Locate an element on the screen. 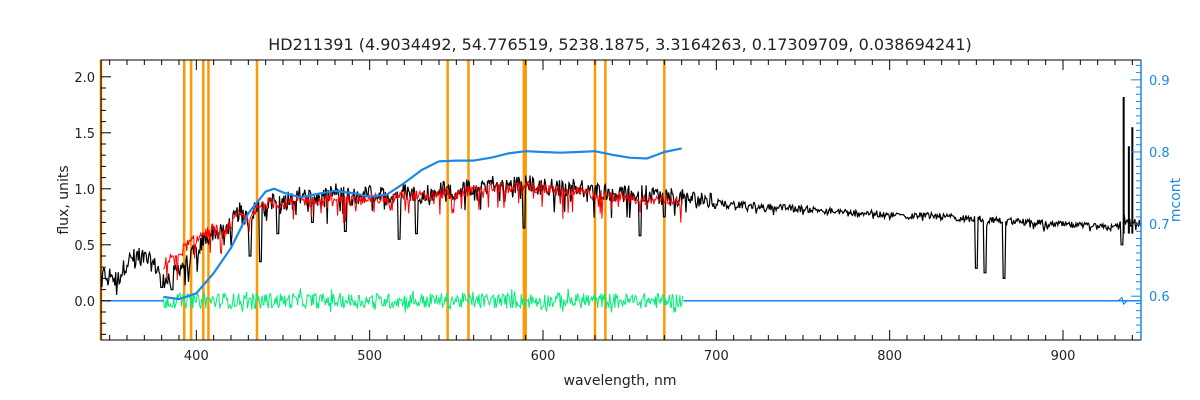  x-axis-label: wavelength, nm is located at coordinates (620, 381).